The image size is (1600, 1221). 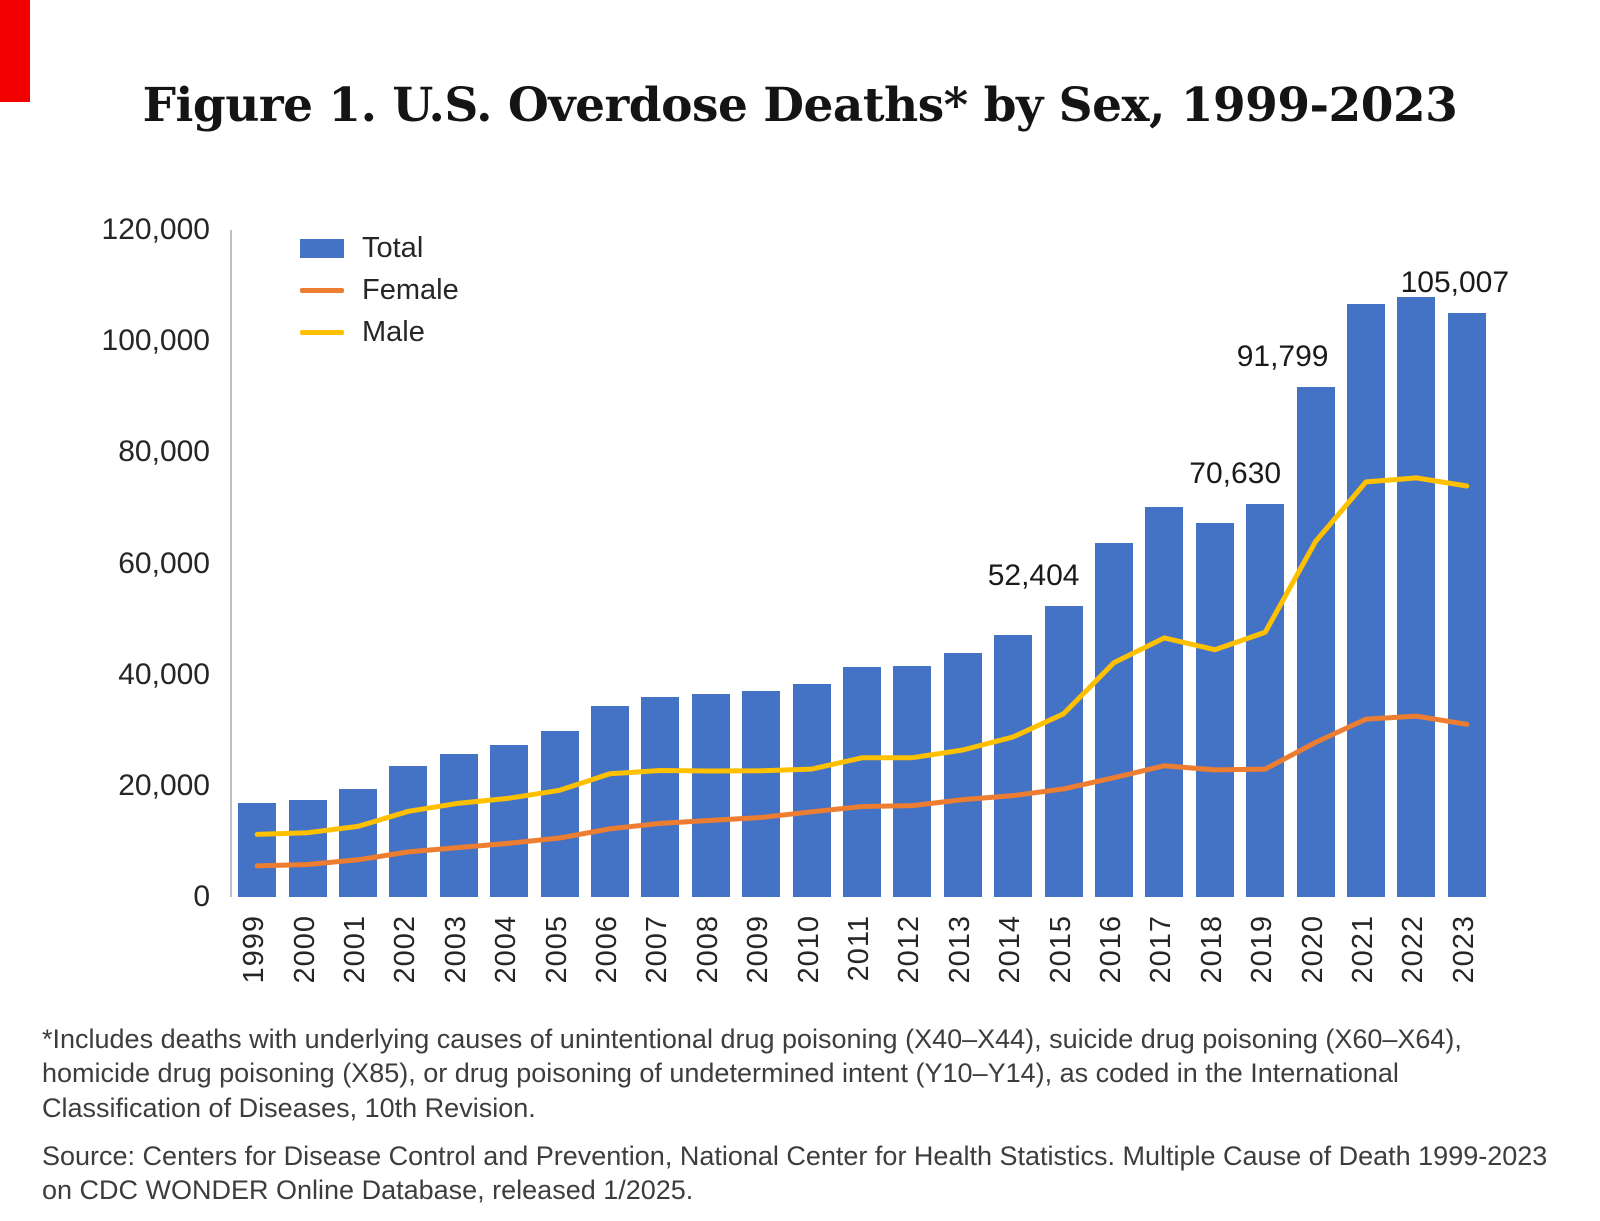 I want to click on line-female, so click(x=862, y=791).